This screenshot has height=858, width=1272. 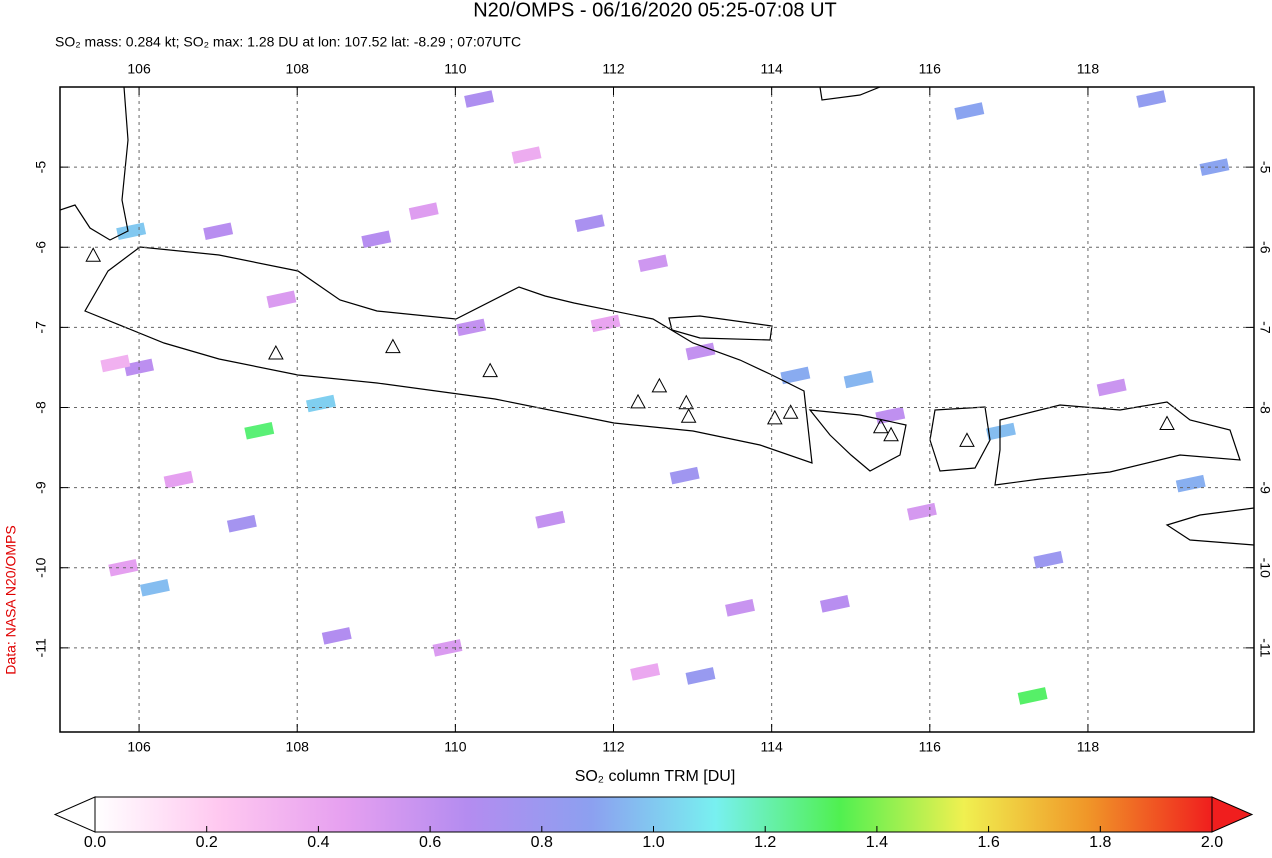 I want to click on y-tick-label-left: -6, so click(x=41, y=247).